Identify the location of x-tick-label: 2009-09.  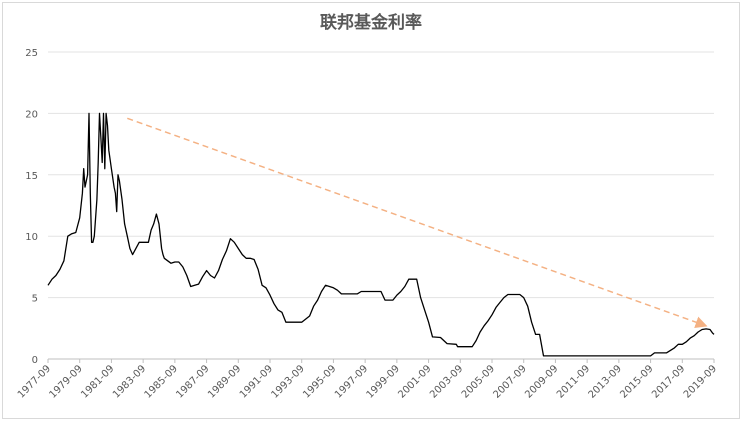
(541, 381).